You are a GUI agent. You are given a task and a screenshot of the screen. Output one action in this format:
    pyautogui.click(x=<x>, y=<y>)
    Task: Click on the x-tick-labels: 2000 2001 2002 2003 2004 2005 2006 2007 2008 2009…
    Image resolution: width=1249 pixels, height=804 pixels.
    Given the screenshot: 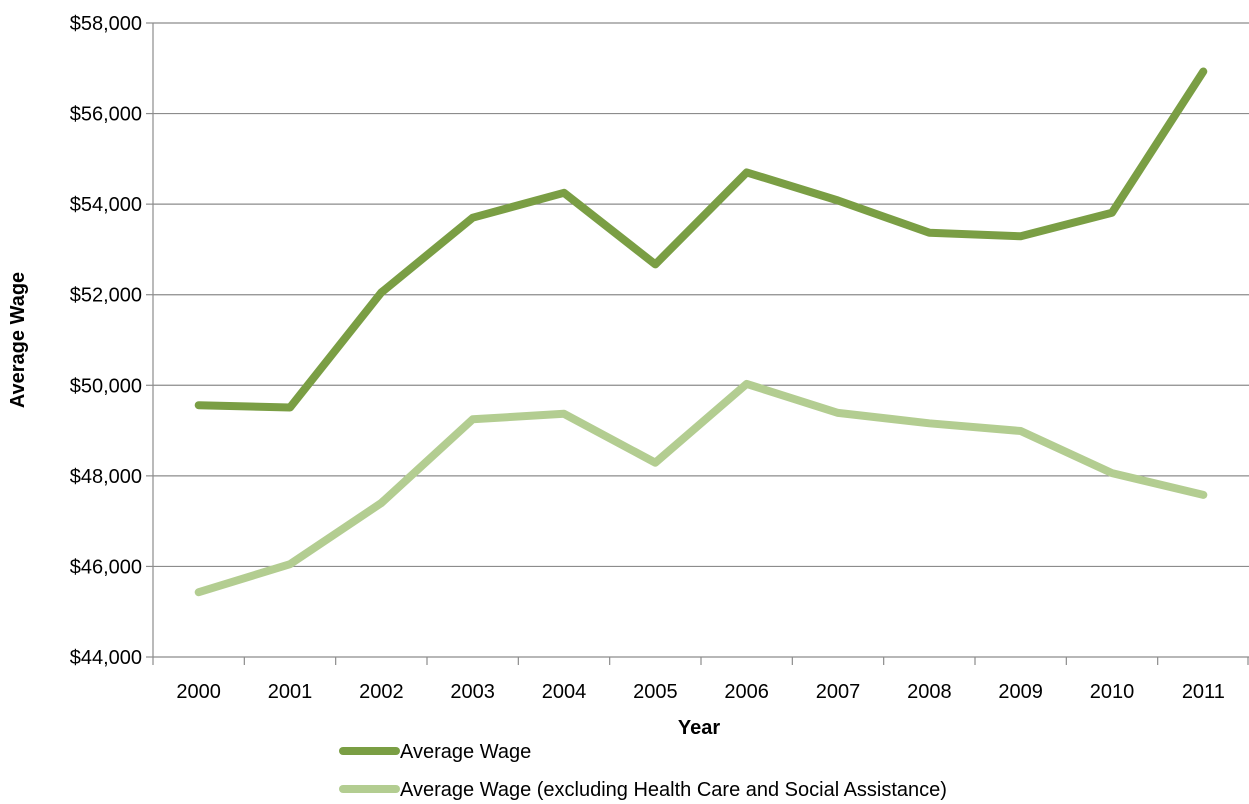 What is the action you would take?
    pyautogui.click(x=700, y=692)
    